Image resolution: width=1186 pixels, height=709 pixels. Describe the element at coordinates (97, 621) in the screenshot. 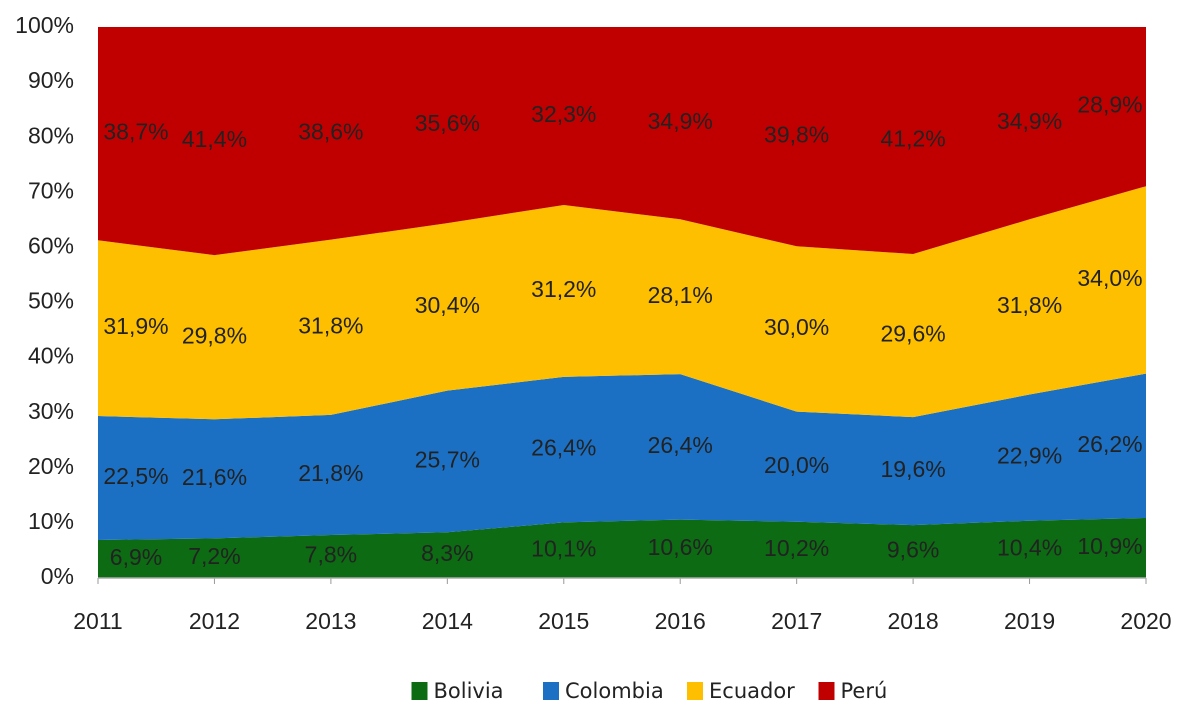

I see `x-tick-label: 2011` at that location.